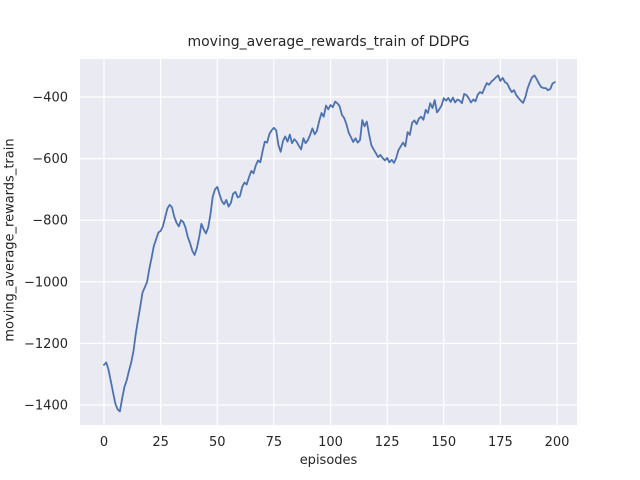 This screenshot has height=480, width=640. What do you see at coordinates (46, 344) in the screenshot?
I see `y-tick-label-−1200: −1200` at bounding box center [46, 344].